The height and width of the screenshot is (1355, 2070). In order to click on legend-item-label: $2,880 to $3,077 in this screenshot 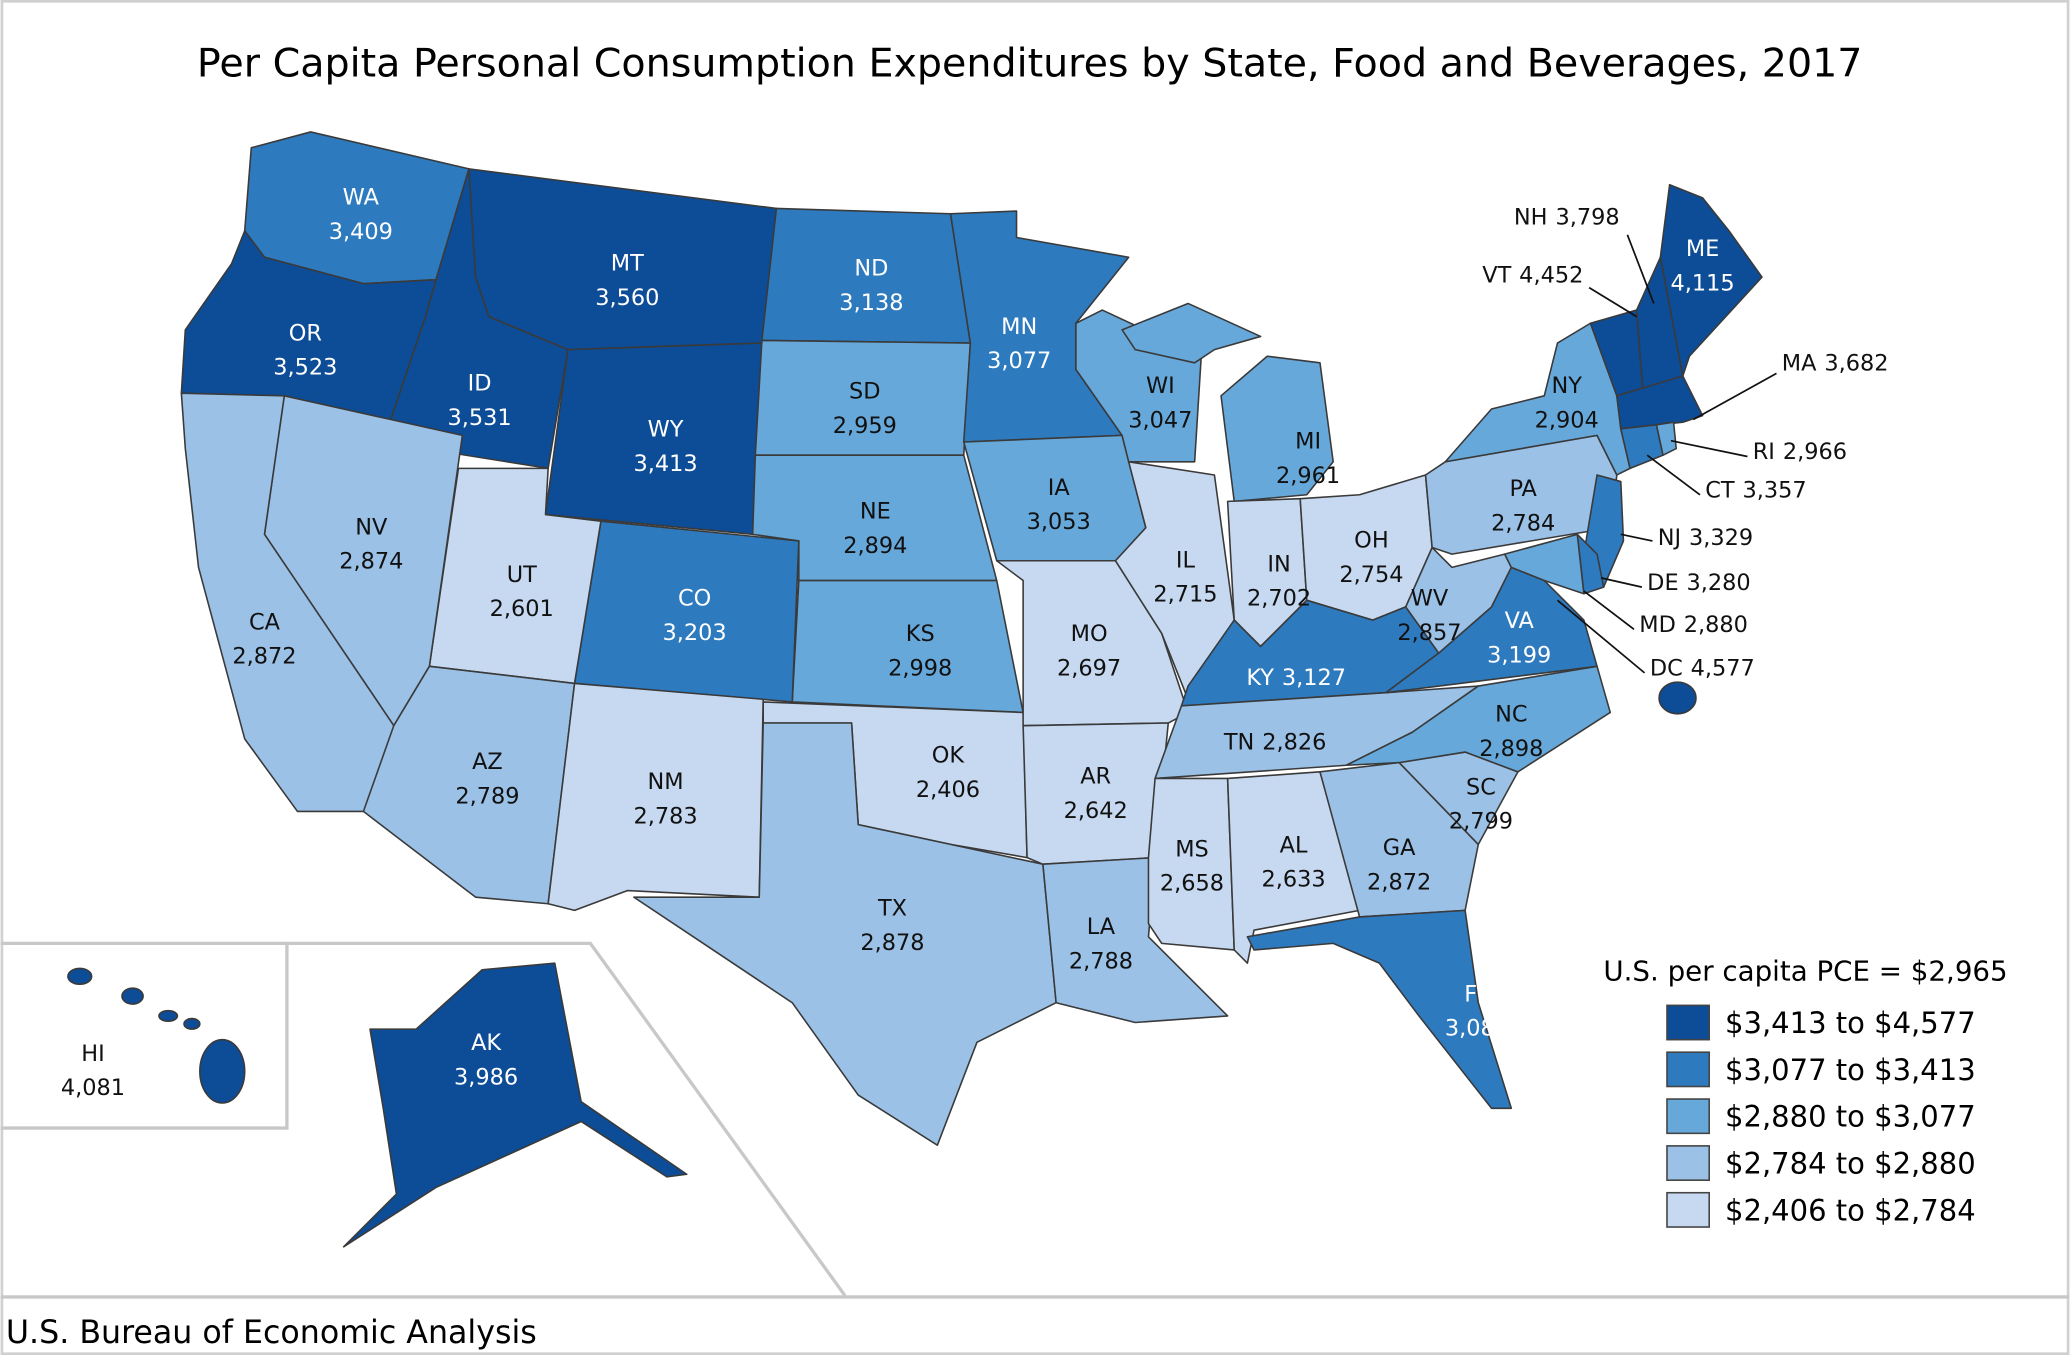, I will do `click(1850, 1117)`.